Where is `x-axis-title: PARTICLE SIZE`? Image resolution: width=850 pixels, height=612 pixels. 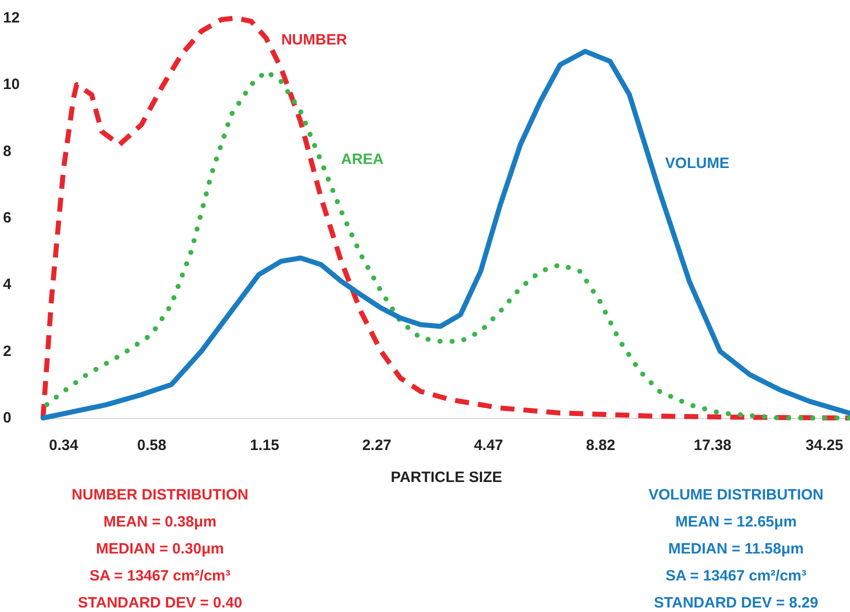
x-axis-title: PARTICLE SIZE is located at coordinates (446, 477).